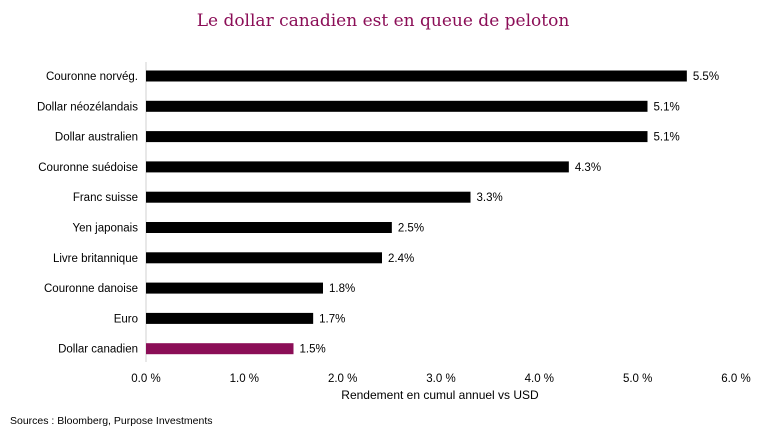 Image resolution: width=766 pixels, height=446 pixels. Describe the element at coordinates (706, 77) in the screenshot. I see `data-label: 5.5%` at that location.